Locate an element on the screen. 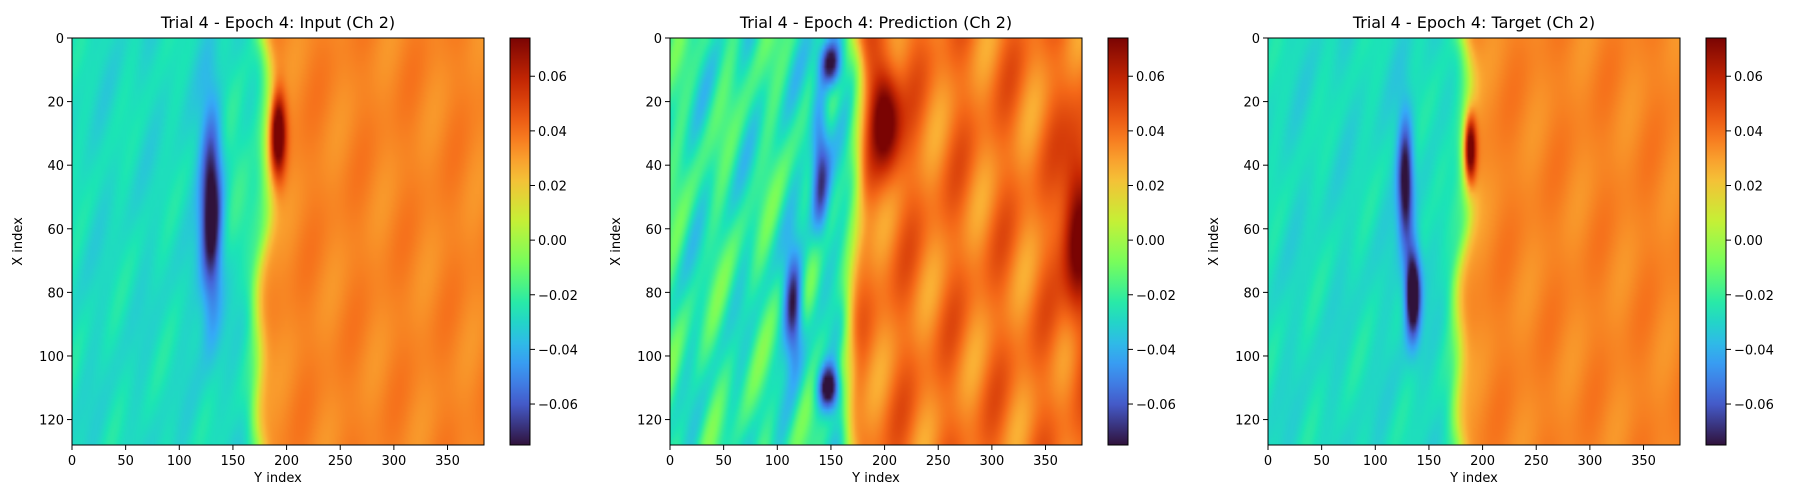  chart-title: Trial 4 - Epoch 4: Target (Ch 2) is located at coordinates (1473, 22).